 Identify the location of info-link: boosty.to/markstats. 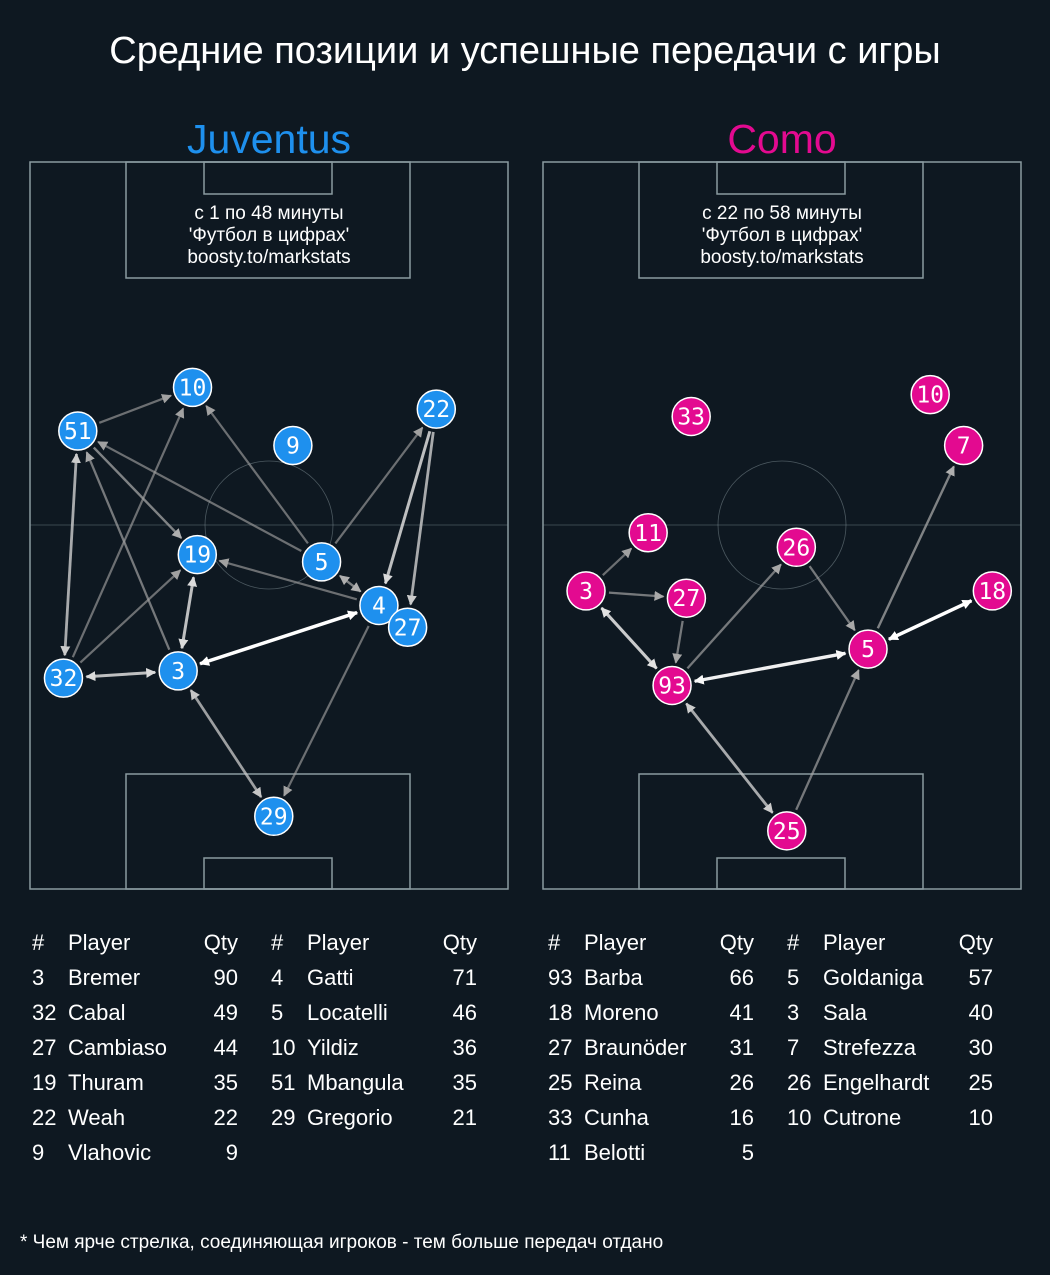
(781, 257).